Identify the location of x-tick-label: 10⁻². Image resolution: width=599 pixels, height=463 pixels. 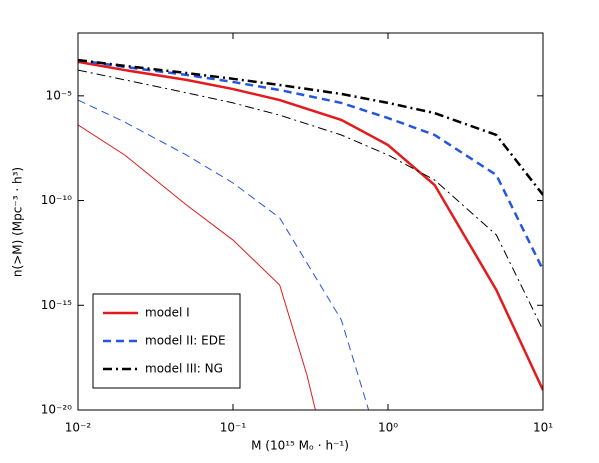
(78, 428).